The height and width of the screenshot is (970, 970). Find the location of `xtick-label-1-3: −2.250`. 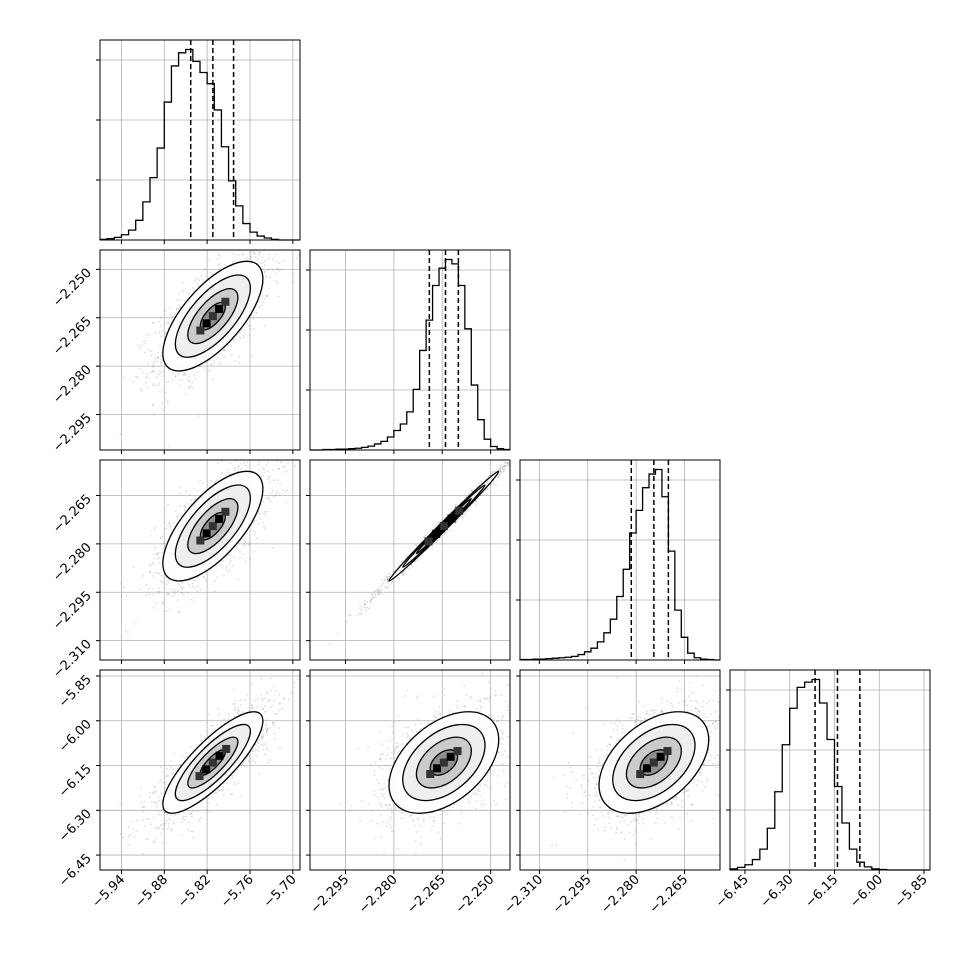

xtick-label-1-3: −2.250 is located at coordinates (475, 894).